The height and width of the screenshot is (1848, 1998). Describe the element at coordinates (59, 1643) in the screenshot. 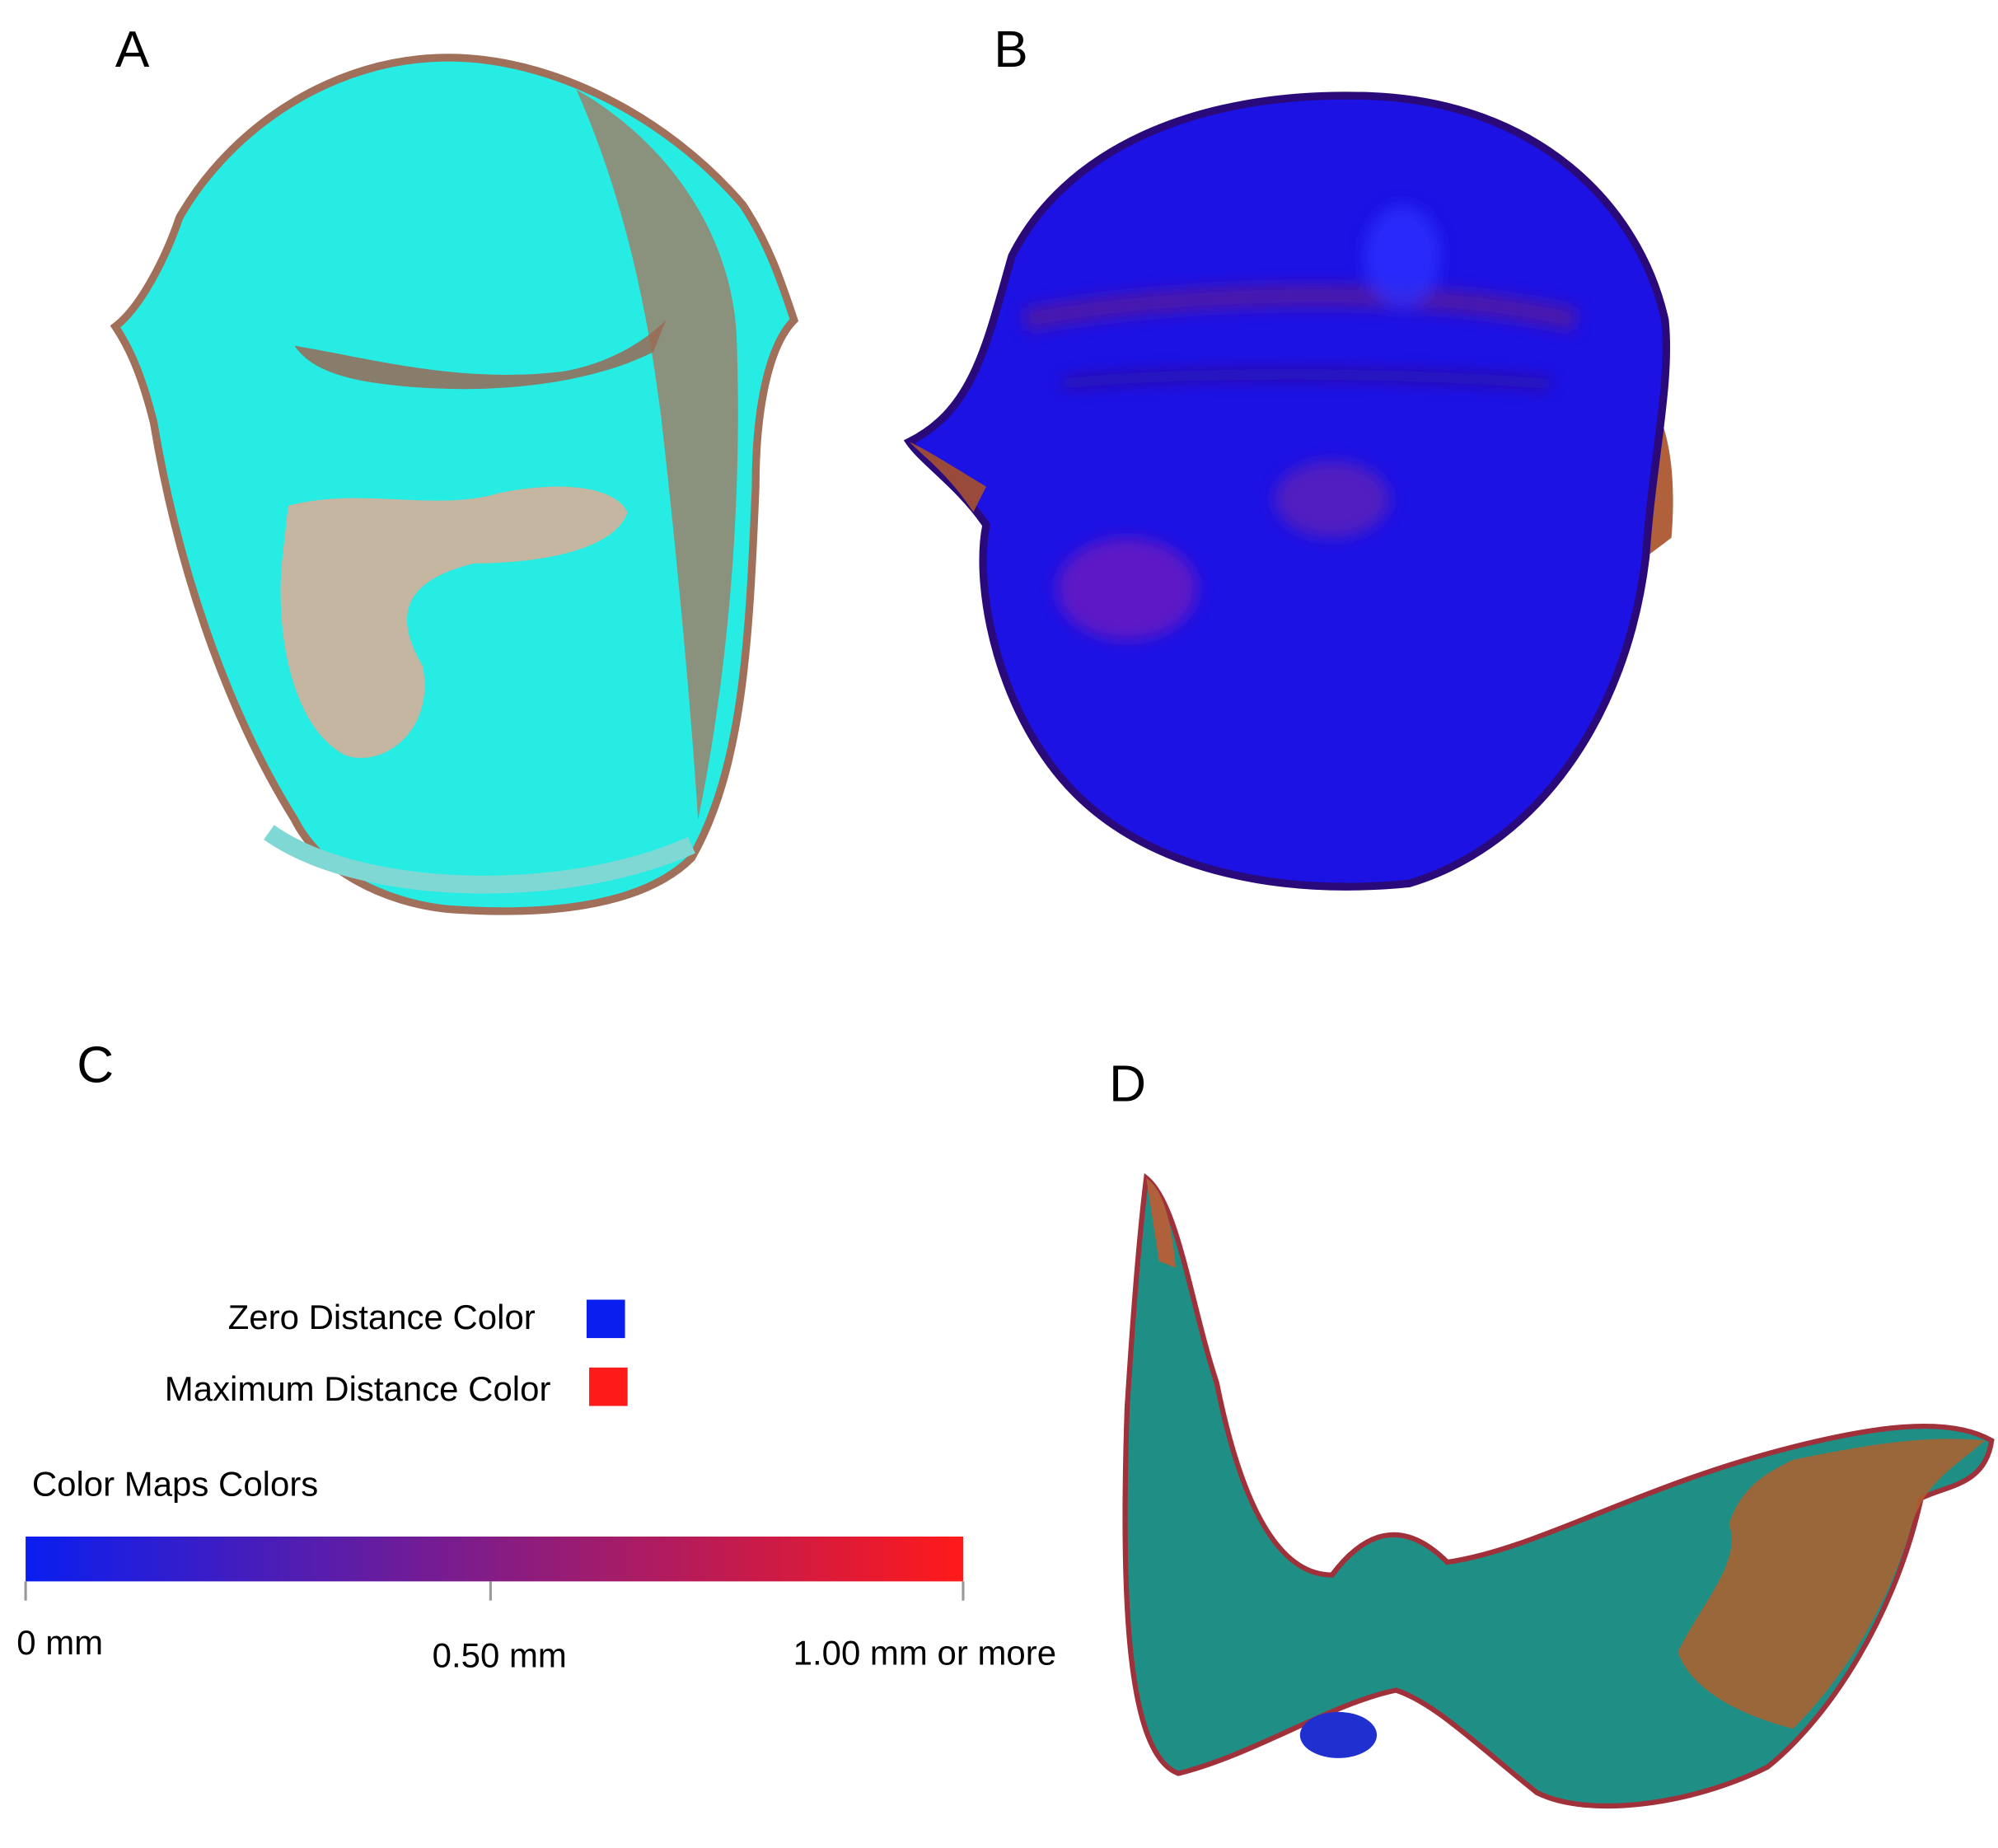

I see `scale-label: 0 mm` at that location.